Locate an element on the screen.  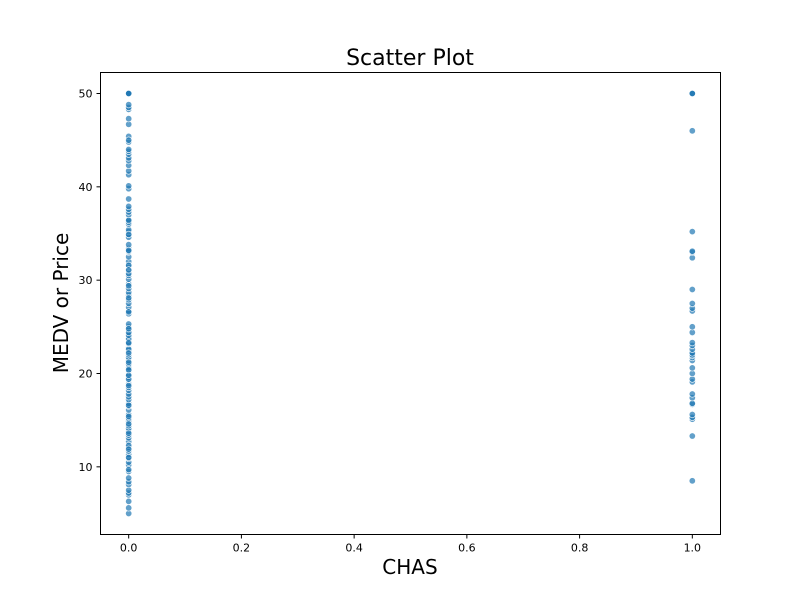
x-tick-label: 0.0 is located at coordinates (129, 548).